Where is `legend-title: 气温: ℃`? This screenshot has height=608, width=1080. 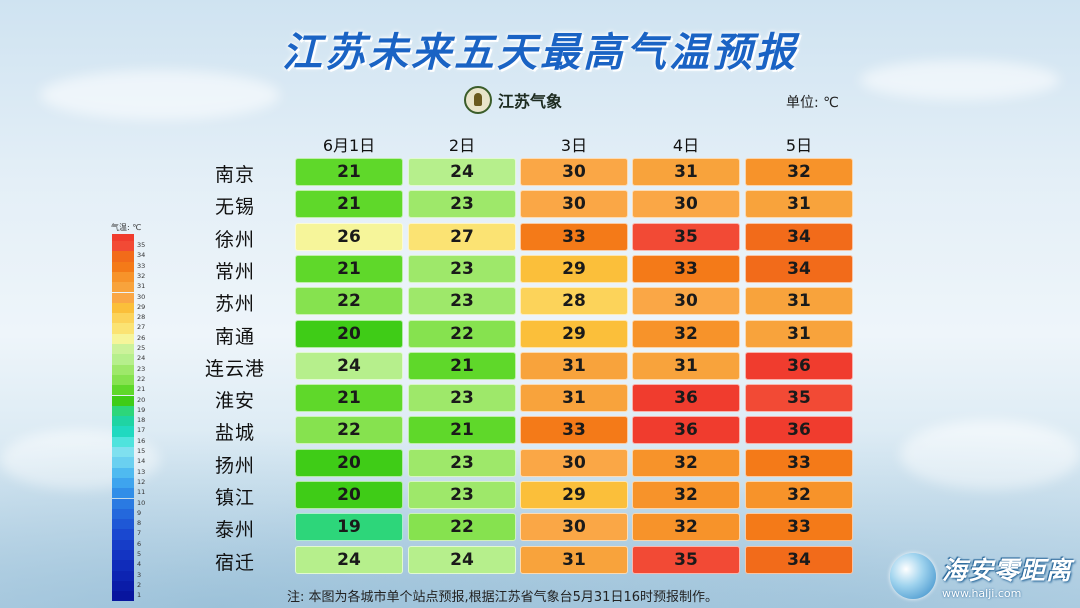 legend-title: 气温: ℃ is located at coordinates (126, 227).